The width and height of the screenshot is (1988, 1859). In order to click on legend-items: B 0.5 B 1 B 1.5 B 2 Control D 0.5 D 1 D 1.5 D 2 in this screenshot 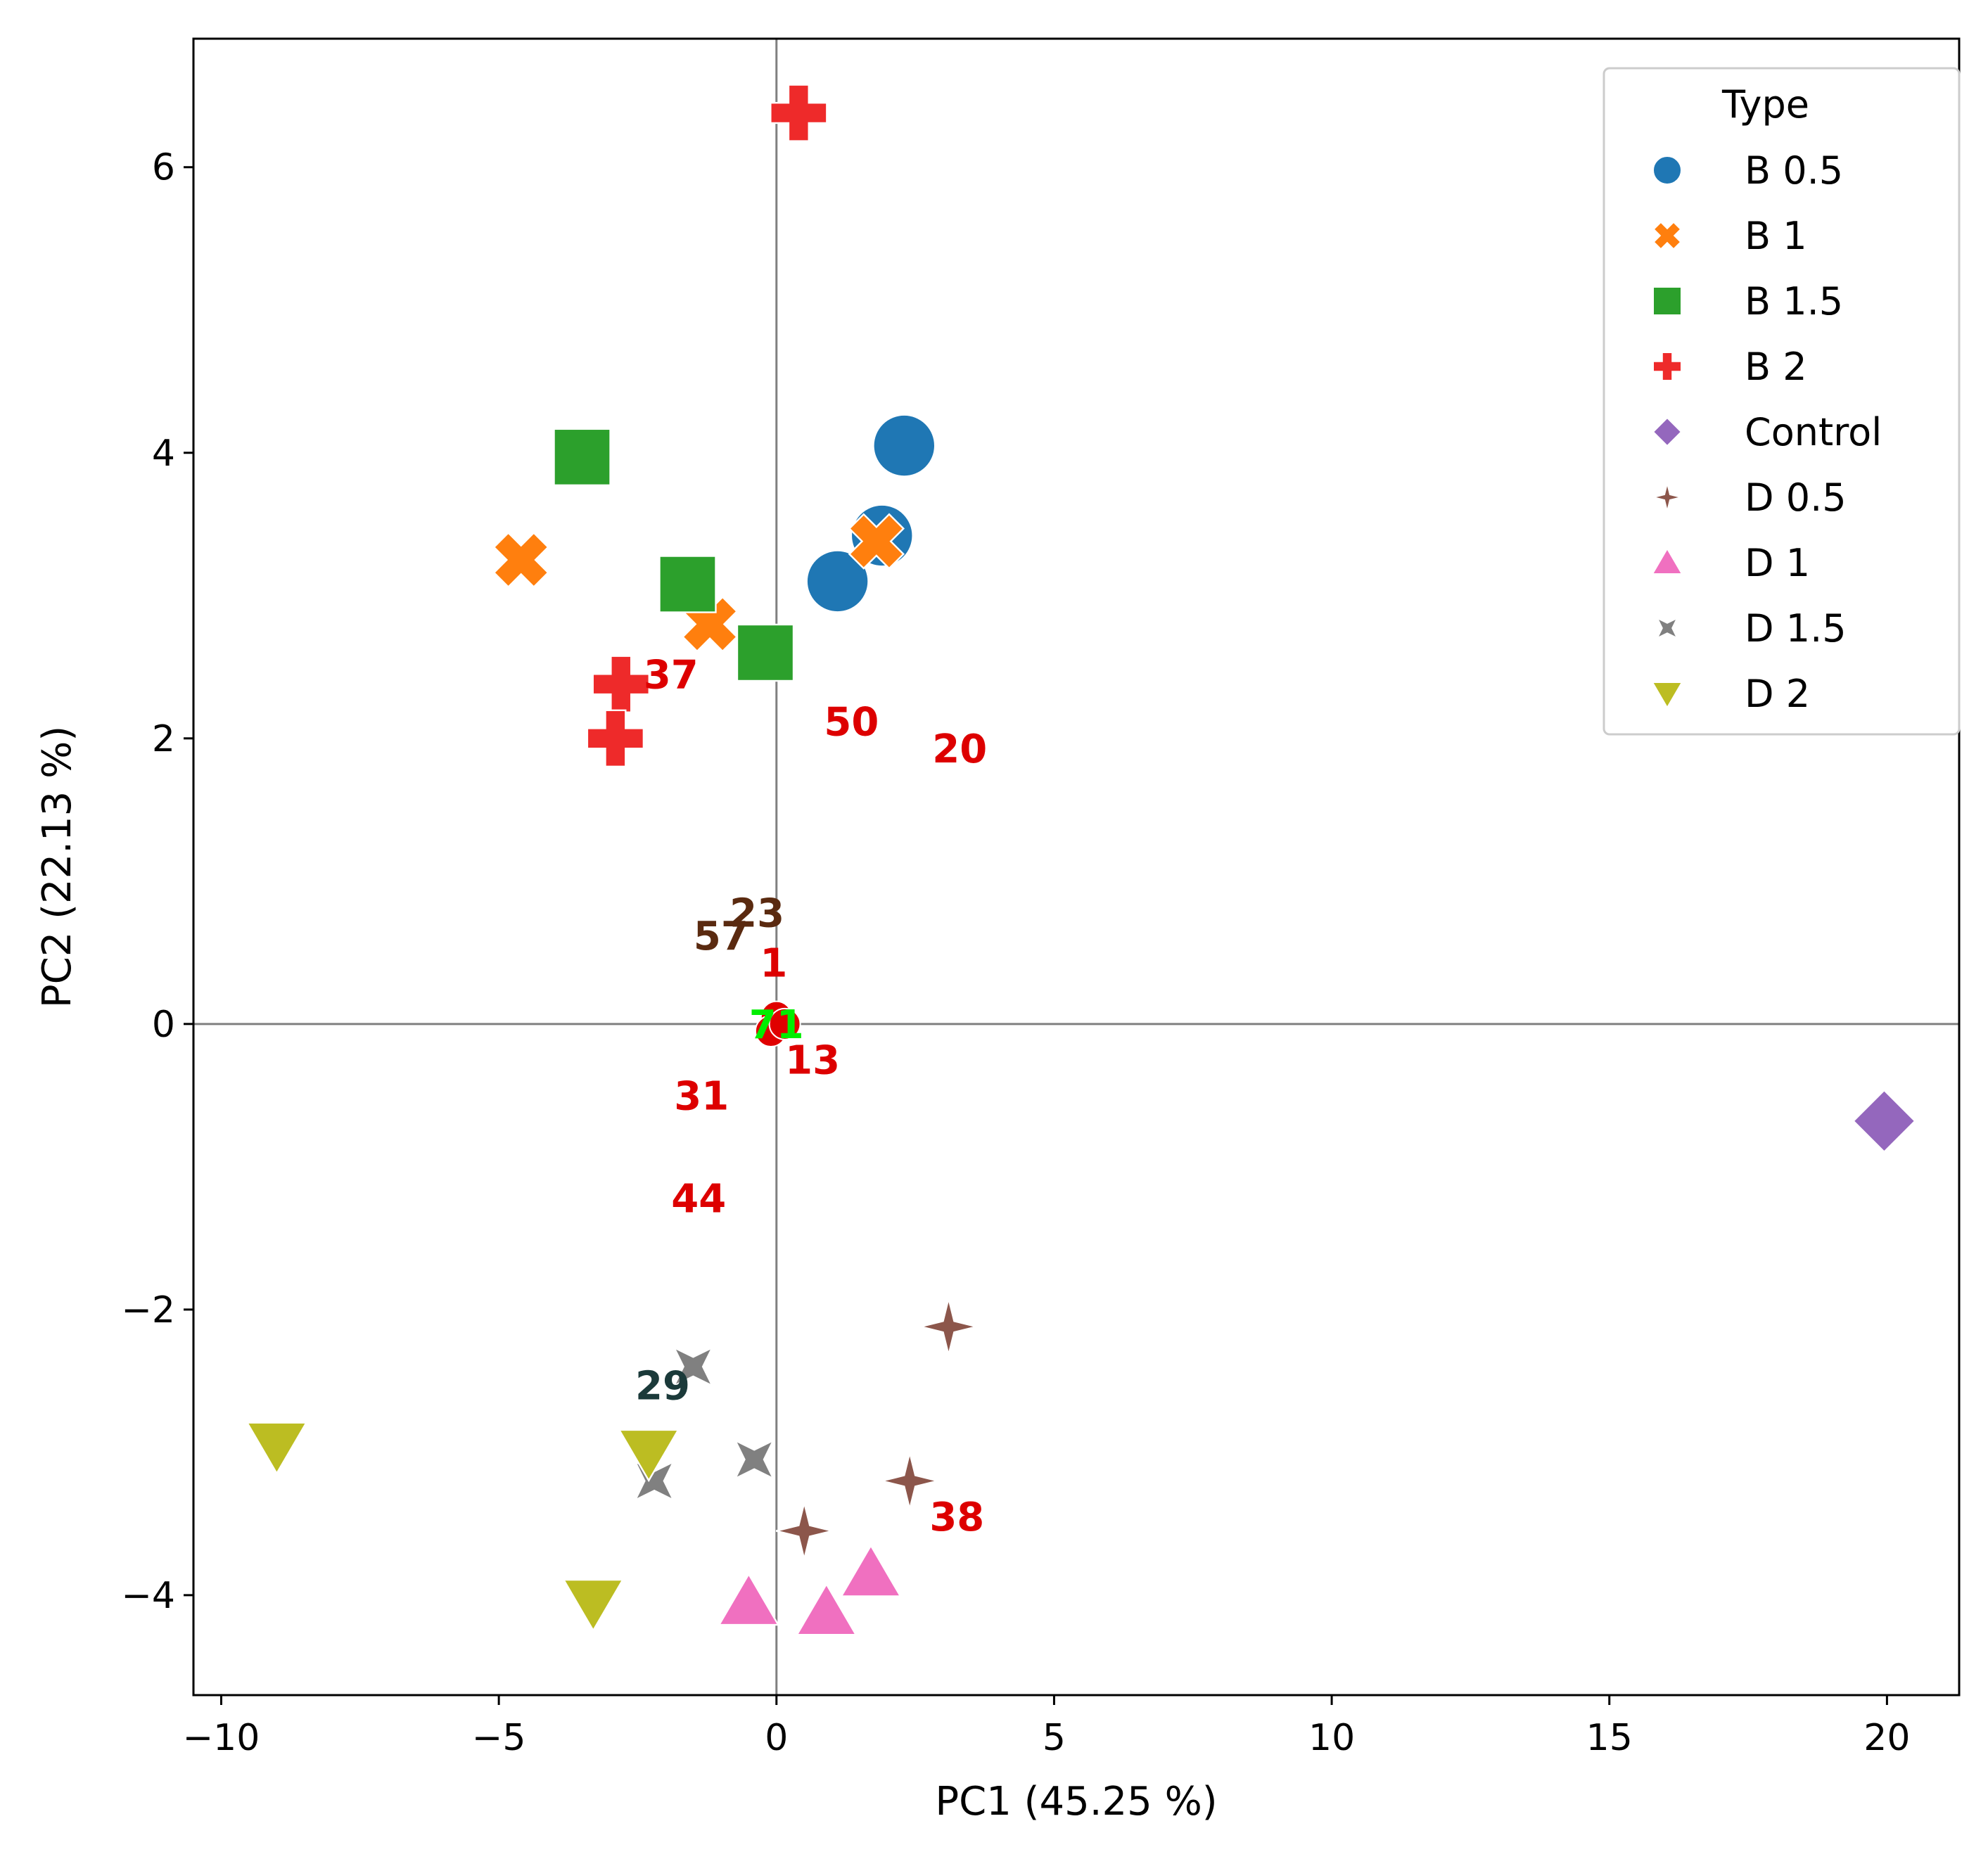, I will do `click(1766, 432)`.